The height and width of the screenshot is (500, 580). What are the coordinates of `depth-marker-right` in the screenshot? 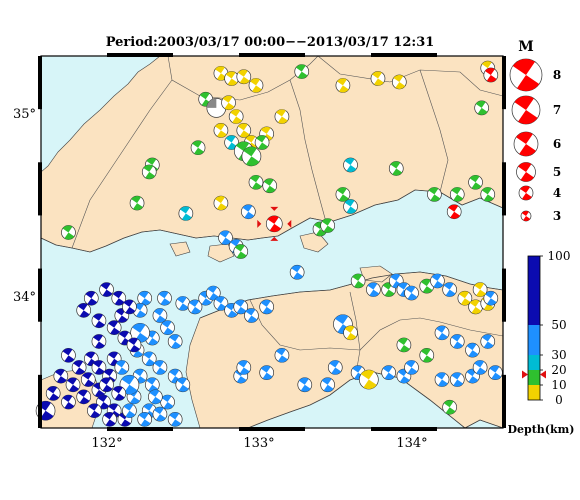 It's located at (543, 374).